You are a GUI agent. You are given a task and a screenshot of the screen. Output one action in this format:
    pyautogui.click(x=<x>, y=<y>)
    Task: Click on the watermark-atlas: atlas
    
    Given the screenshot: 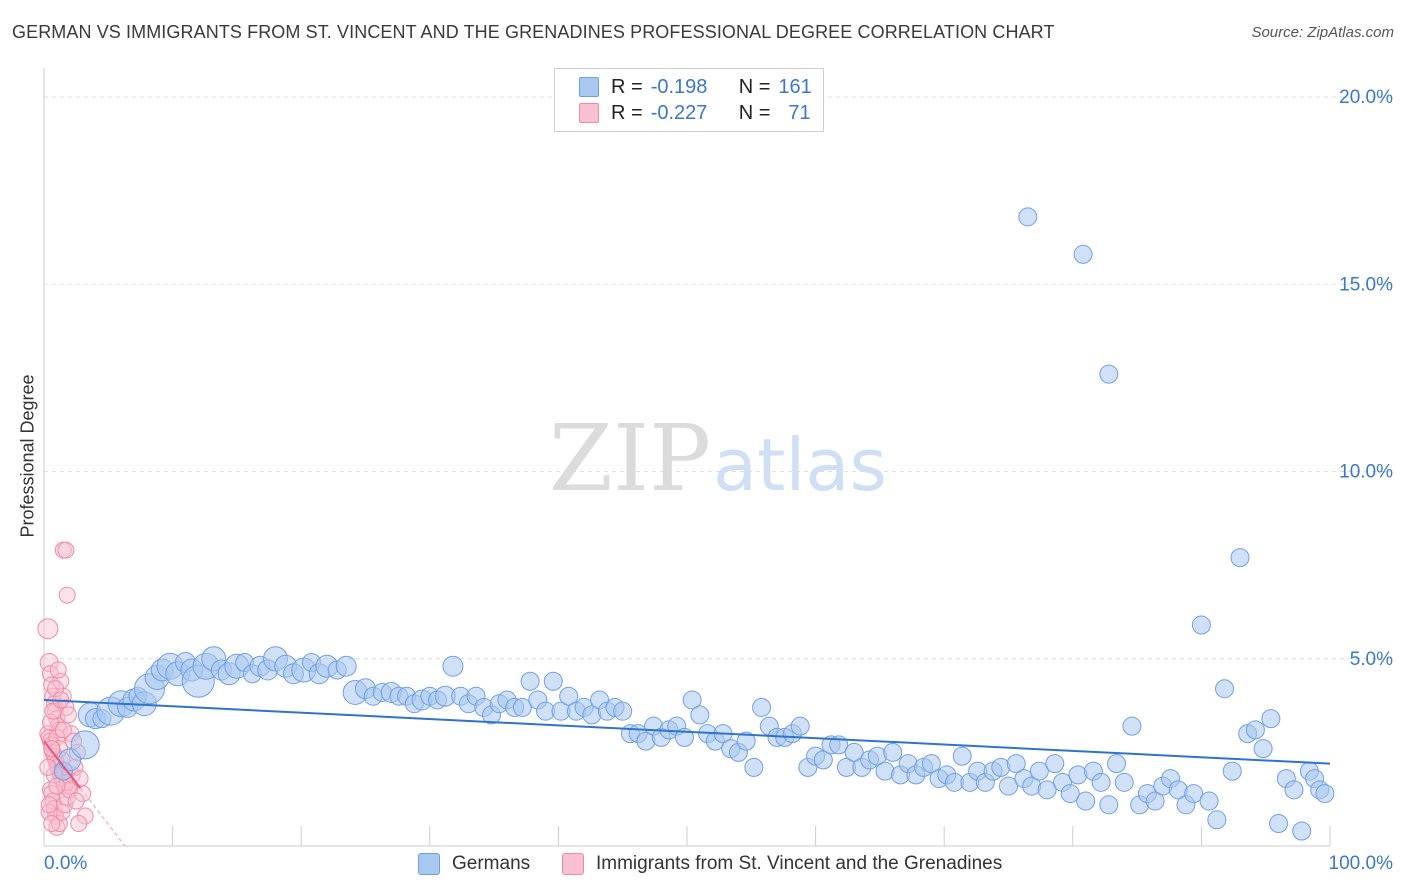 What is the action you would take?
    pyautogui.click(x=800, y=465)
    